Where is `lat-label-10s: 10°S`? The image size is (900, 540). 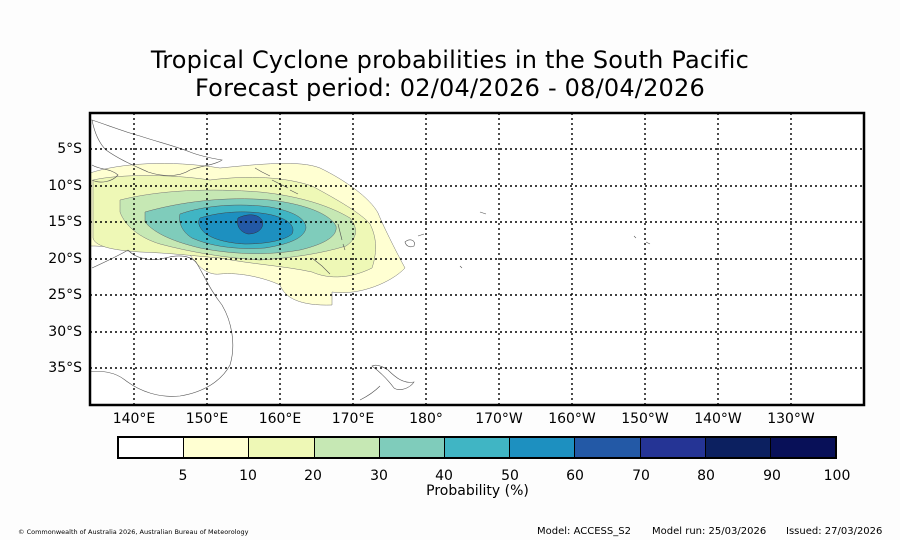
lat-label-10s: 10°S is located at coordinates (65, 186).